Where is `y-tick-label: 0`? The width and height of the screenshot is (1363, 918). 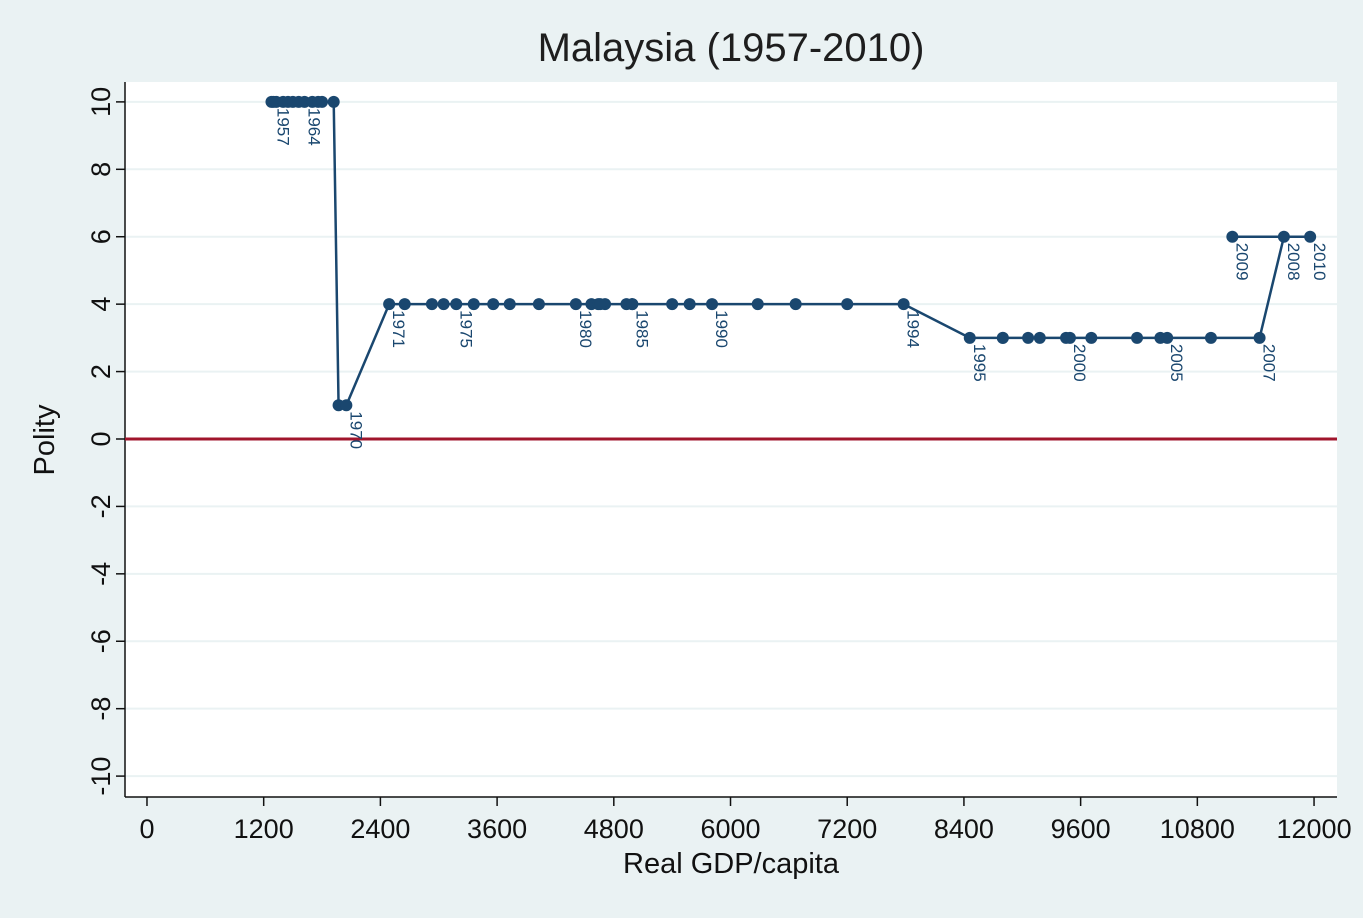 y-tick-label: 0 is located at coordinates (101, 438).